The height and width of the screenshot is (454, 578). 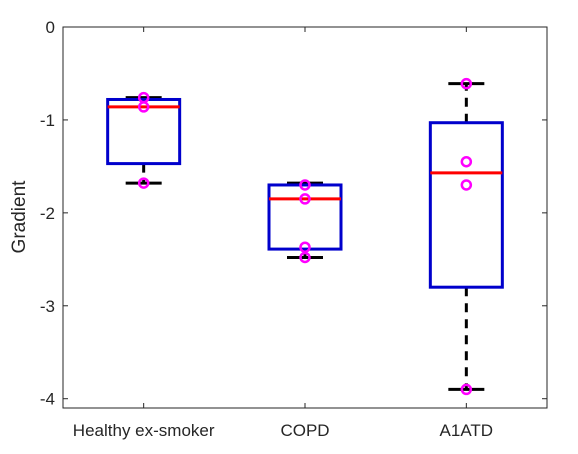 What do you see at coordinates (47, 306) in the screenshot?
I see `y-tick-label: -3` at bounding box center [47, 306].